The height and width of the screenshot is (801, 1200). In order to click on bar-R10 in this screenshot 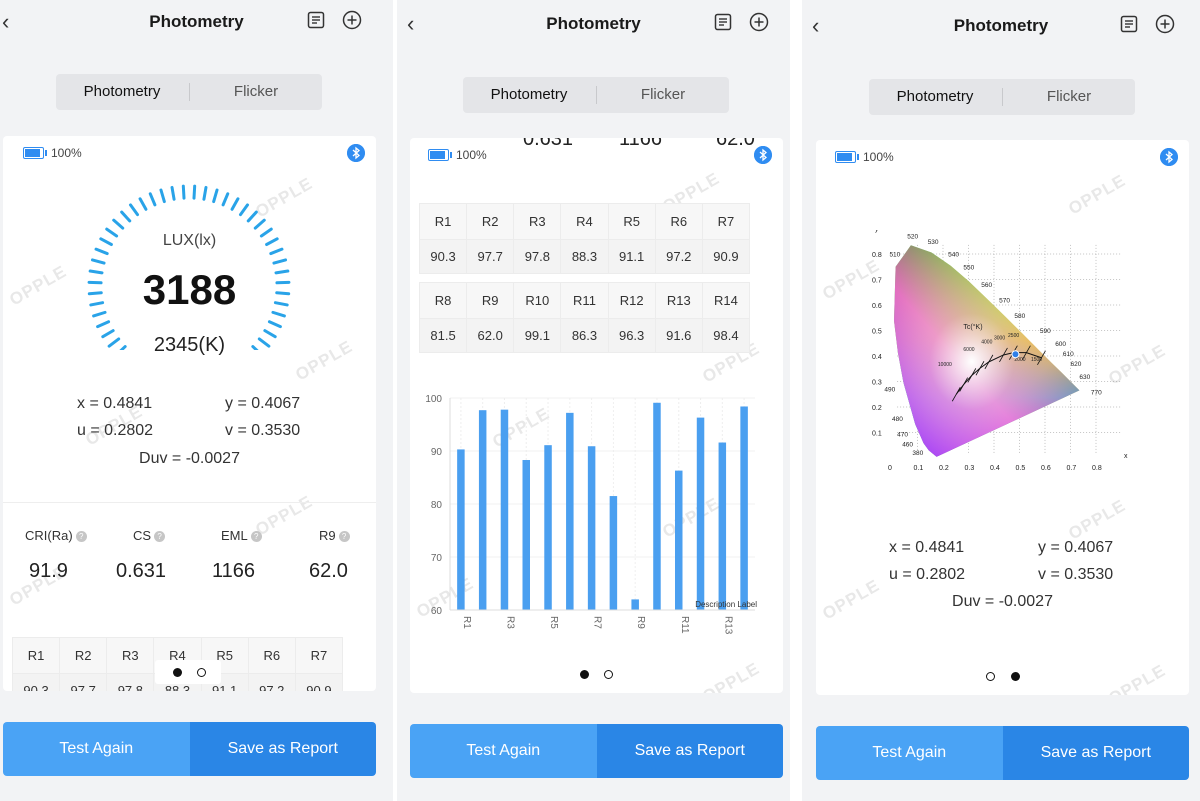, I will do `click(657, 506)`.